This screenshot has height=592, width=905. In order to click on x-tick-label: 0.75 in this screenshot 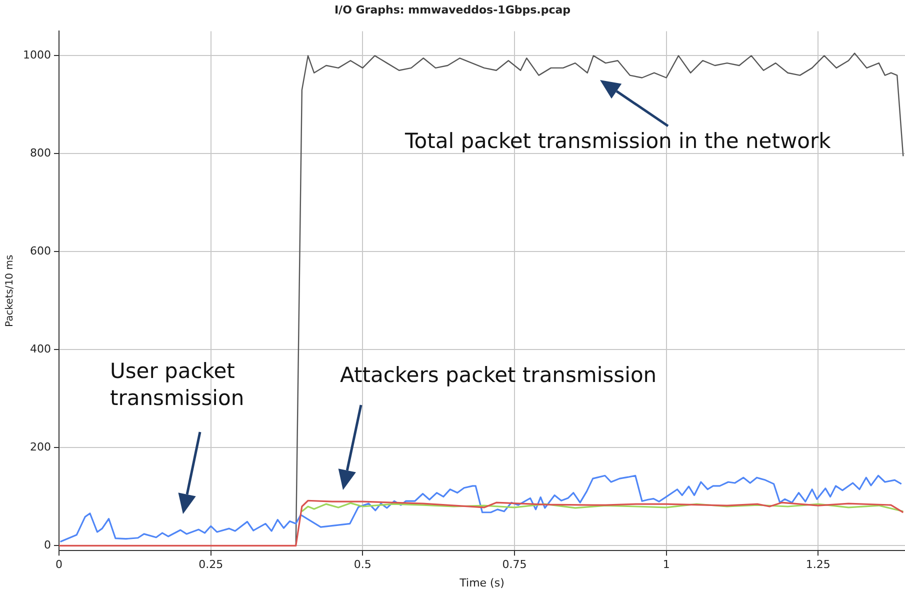, I will do `click(514, 565)`.